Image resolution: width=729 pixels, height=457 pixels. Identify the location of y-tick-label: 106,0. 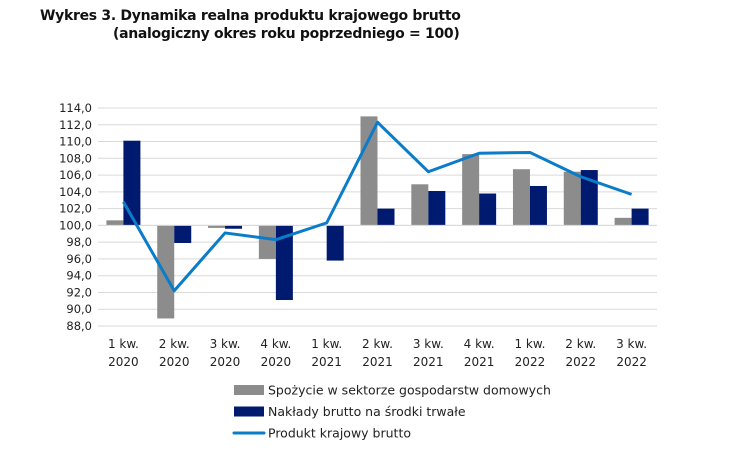
(75, 175).